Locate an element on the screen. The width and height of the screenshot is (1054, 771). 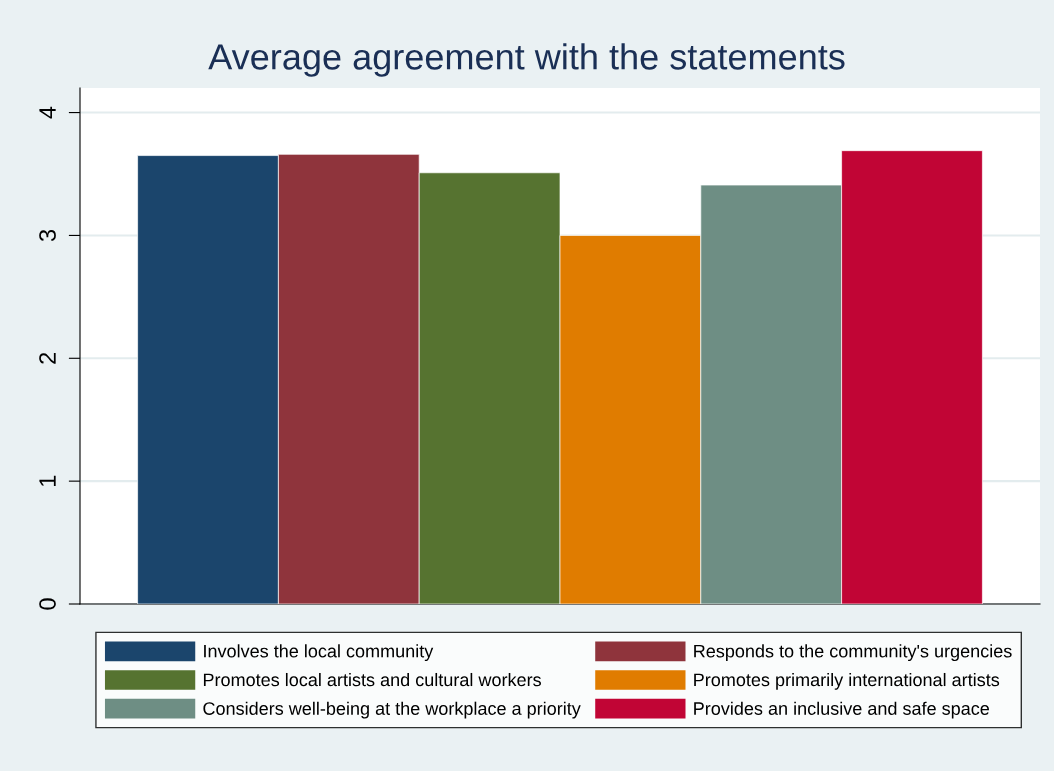
legend-label: Considers well-being at the workplace a priority is located at coordinates (392, 710).